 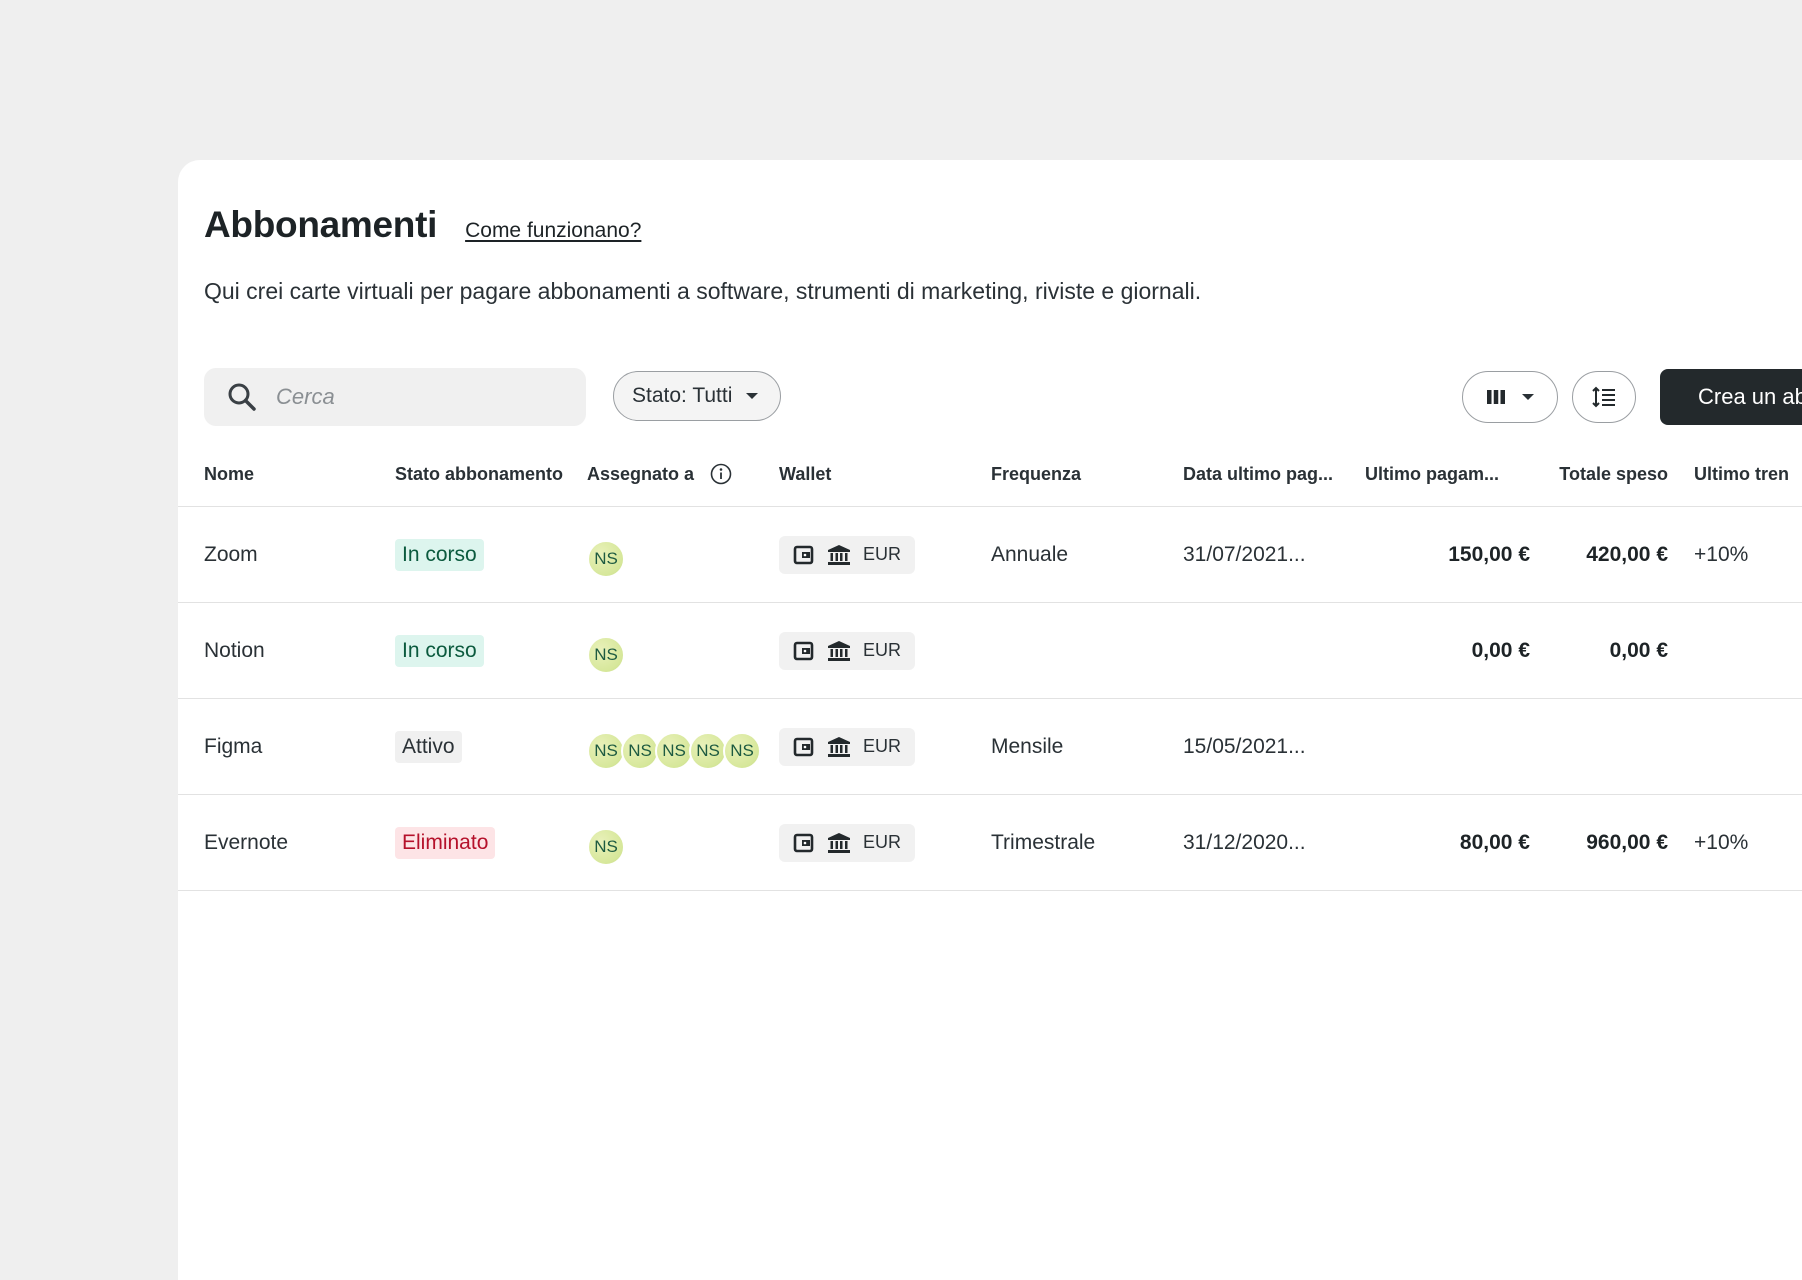 What do you see at coordinates (990, 843) in the screenshot?
I see `table-row: Evernote Eliminato NS` at bounding box center [990, 843].